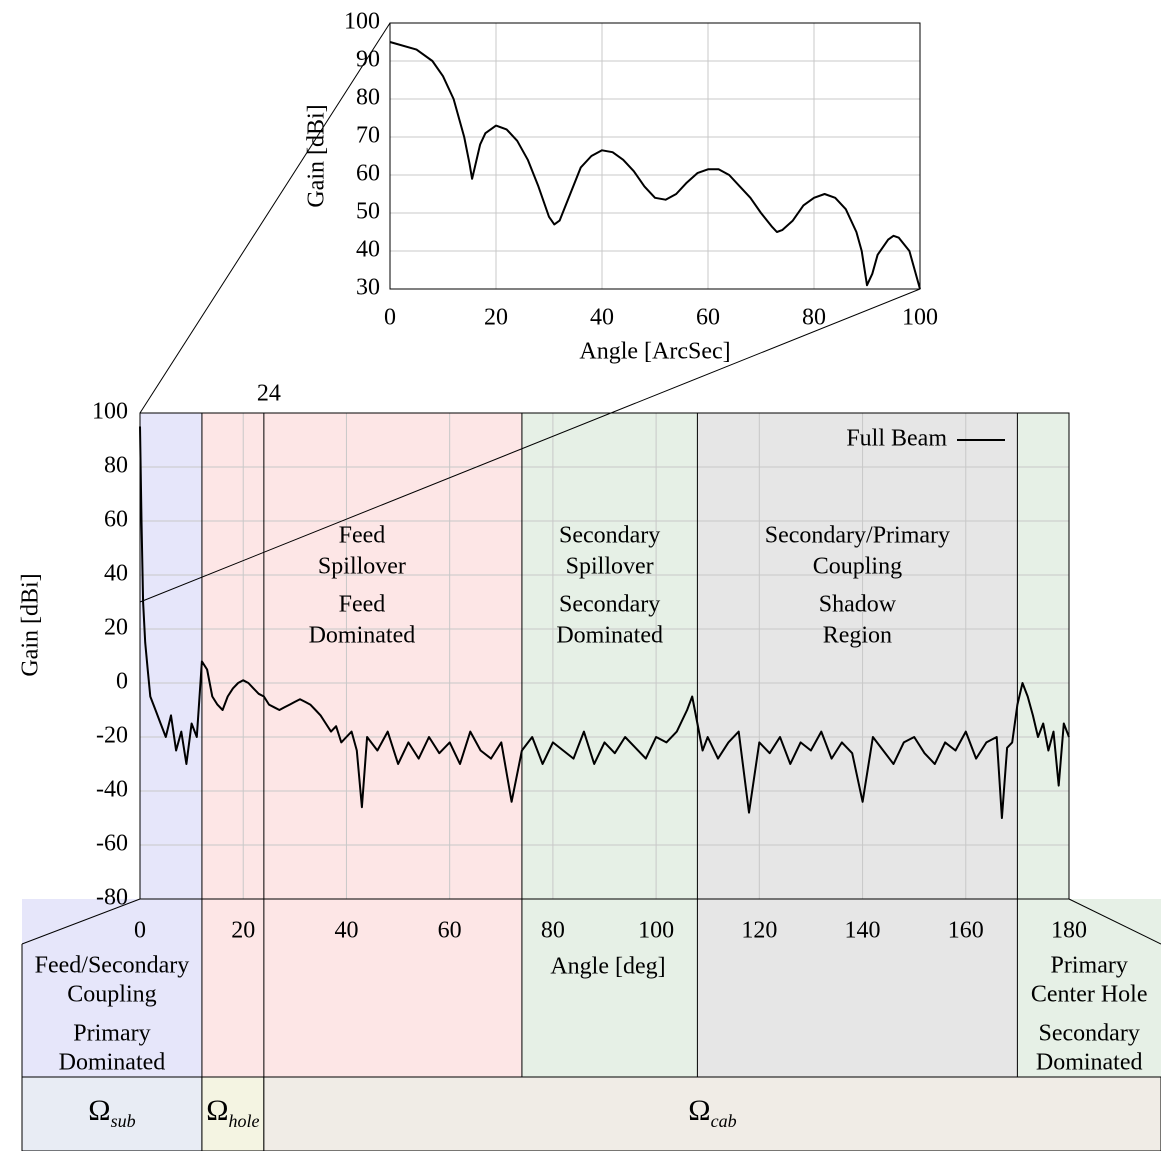  What do you see at coordinates (857, 536) in the screenshot?
I see `region-label: Secondary/Primary` at bounding box center [857, 536].